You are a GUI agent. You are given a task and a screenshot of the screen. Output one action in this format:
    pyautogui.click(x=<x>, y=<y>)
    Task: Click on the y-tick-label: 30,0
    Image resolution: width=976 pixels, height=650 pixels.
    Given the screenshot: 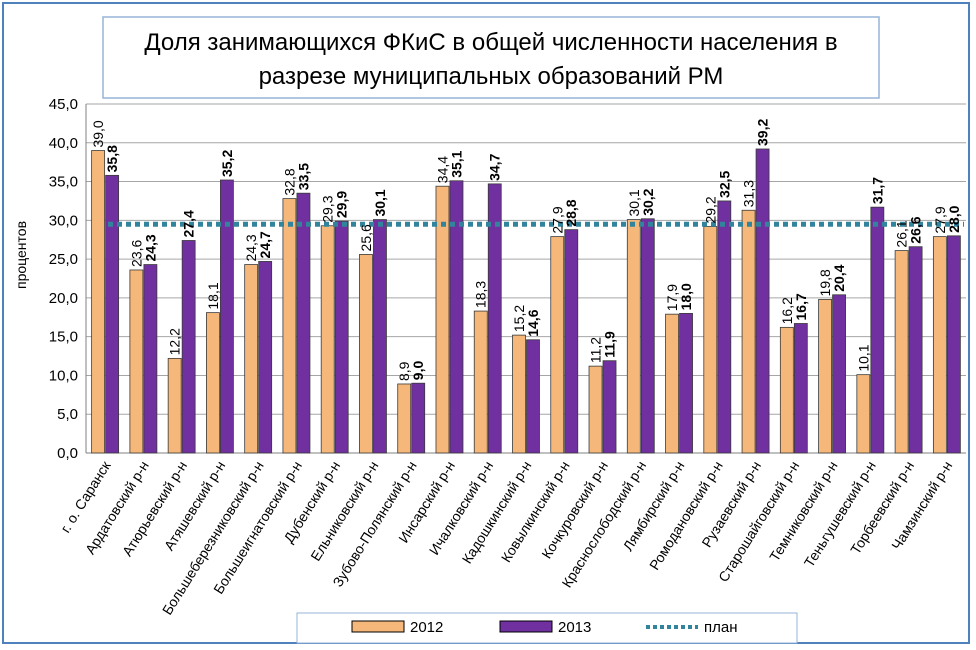 What is the action you would take?
    pyautogui.click(x=63, y=220)
    